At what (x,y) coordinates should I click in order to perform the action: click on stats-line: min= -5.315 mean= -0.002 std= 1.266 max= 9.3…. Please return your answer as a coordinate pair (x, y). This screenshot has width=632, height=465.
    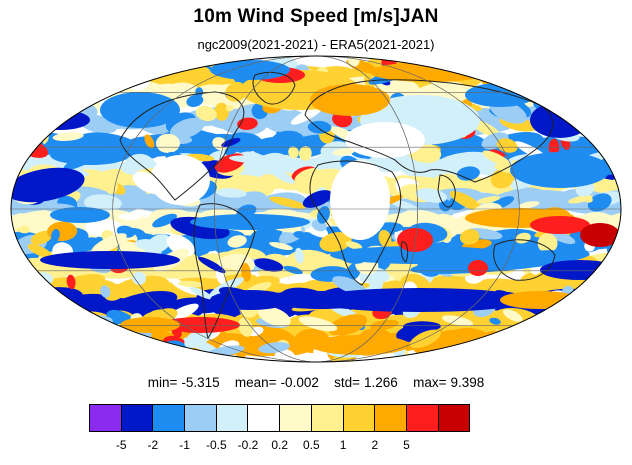
    Looking at the image, I should click on (316, 382).